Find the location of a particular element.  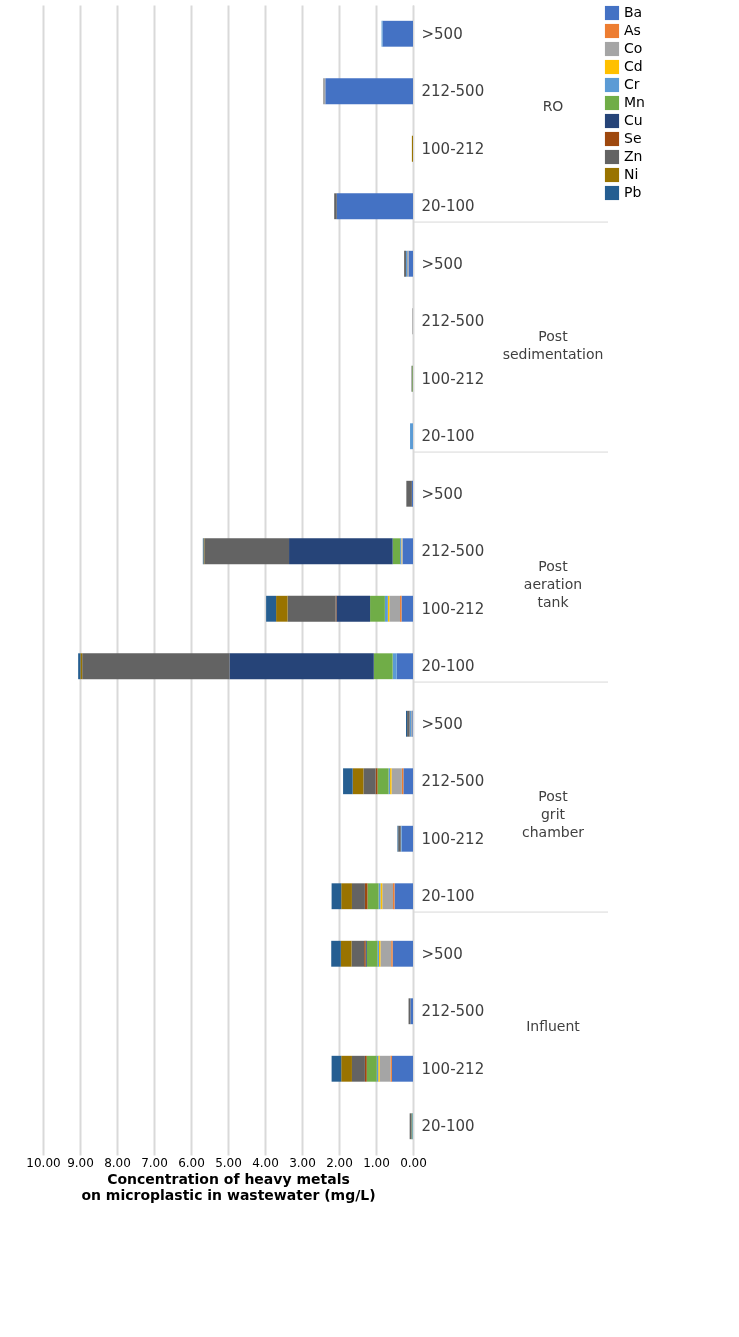

legend-label: Co is located at coordinates (633, 48).